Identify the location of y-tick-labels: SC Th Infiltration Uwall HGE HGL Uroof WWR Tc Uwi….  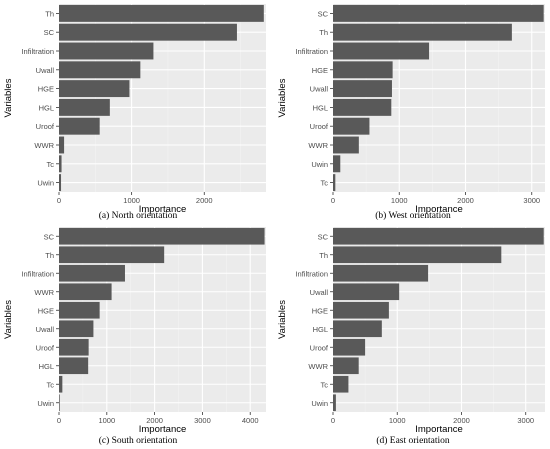
(314, 320).